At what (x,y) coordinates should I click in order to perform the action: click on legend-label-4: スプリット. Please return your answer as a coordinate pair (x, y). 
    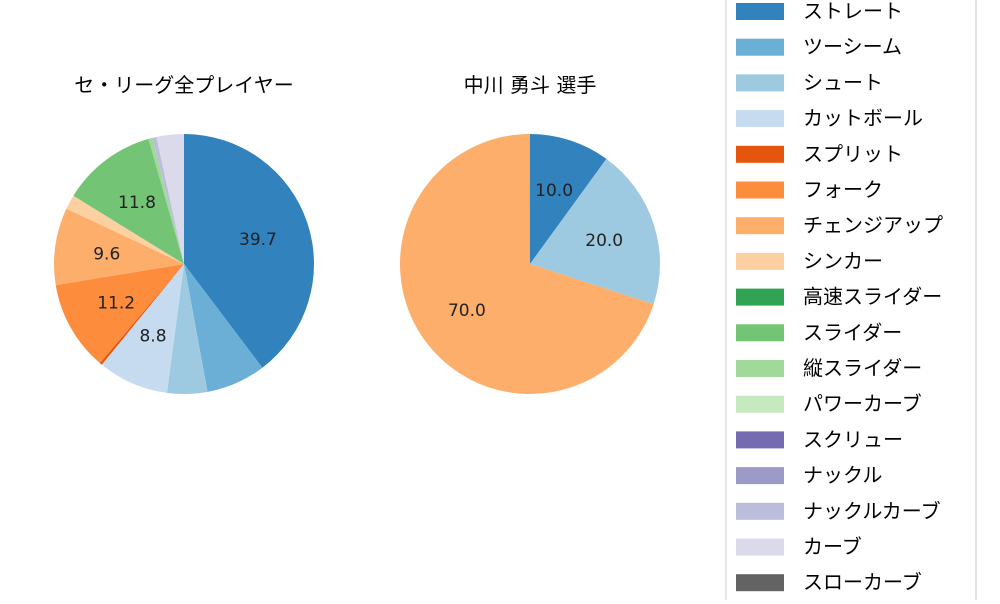
    Looking at the image, I should click on (853, 154).